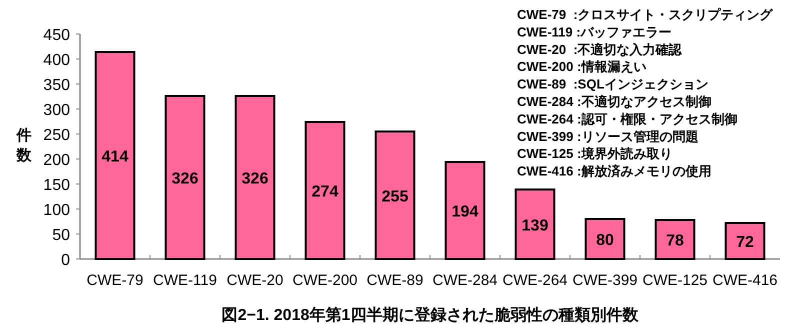 This screenshot has width=797, height=335. I want to click on y-tick-label: 100, so click(56, 210).